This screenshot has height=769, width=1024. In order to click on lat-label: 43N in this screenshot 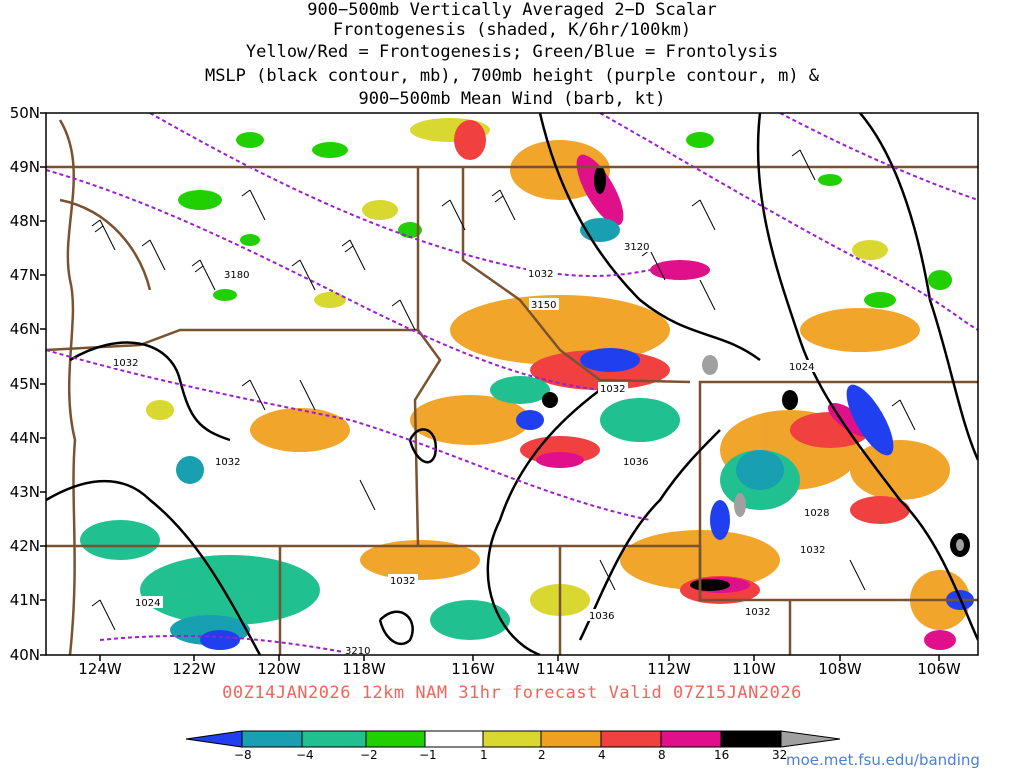, I will do `click(24, 492)`.